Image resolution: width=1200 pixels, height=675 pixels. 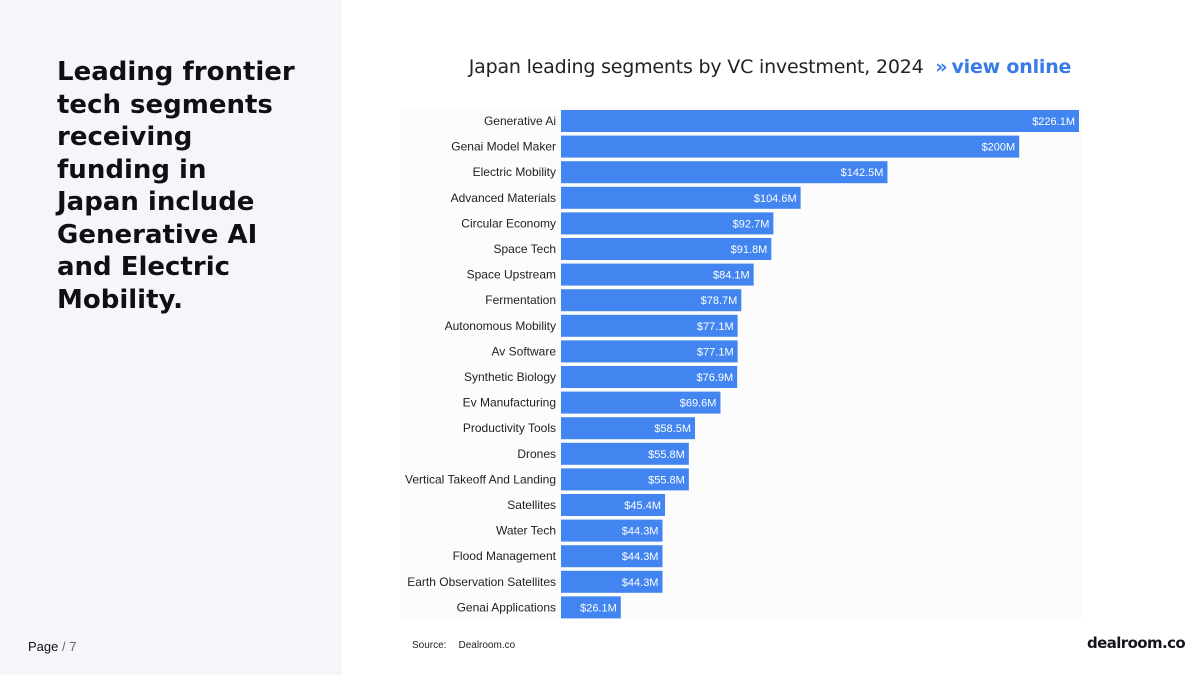 I want to click on category-label: Autonomous Mobility, so click(x=500, y=326).